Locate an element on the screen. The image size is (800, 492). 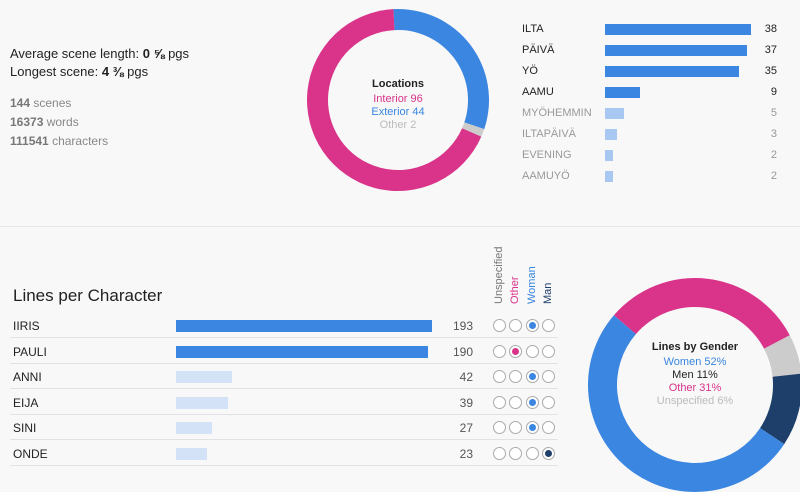
legend-interior: Interior 96 is located at coordinates (398, 99).